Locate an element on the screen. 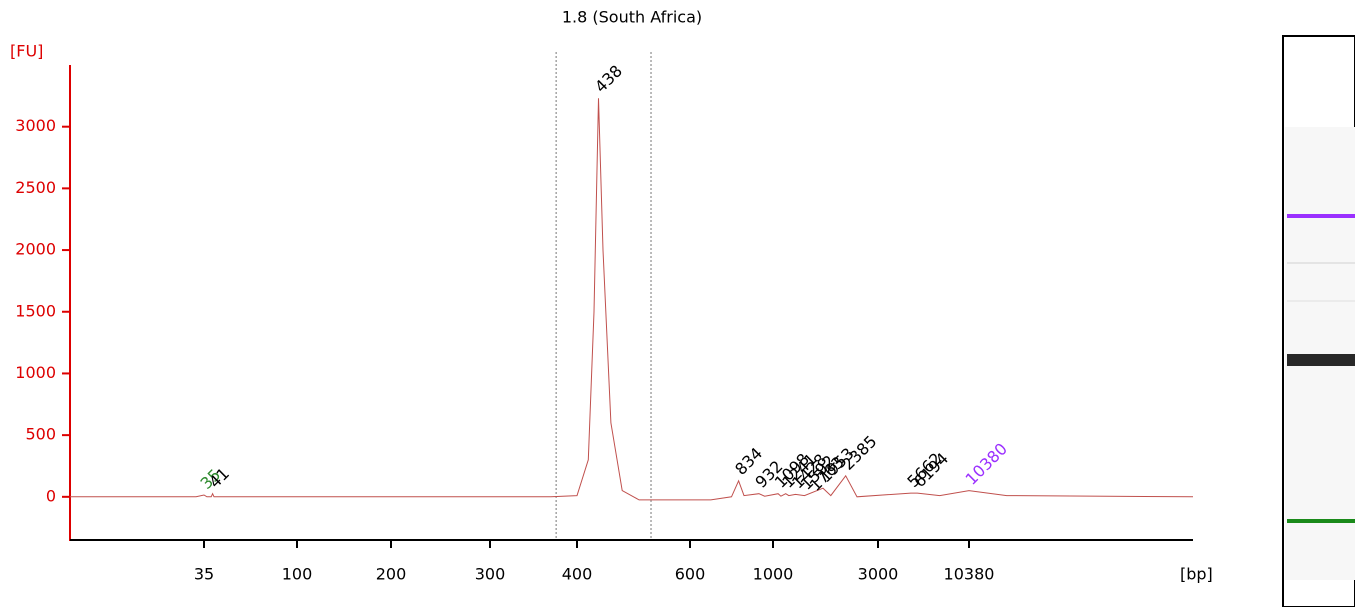 The height and width of the screenshot is (611, 1355). y-tick-label: 1000 is located at coordinates (35, 372).